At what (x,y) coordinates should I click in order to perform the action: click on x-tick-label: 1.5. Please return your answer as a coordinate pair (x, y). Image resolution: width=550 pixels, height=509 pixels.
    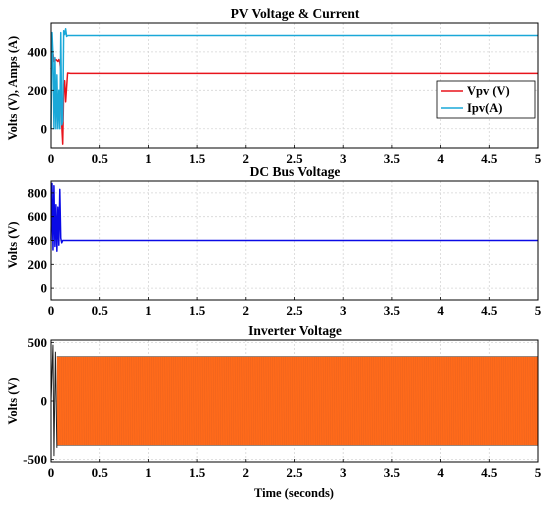
    Looking at the image, I should click on (197, 310).